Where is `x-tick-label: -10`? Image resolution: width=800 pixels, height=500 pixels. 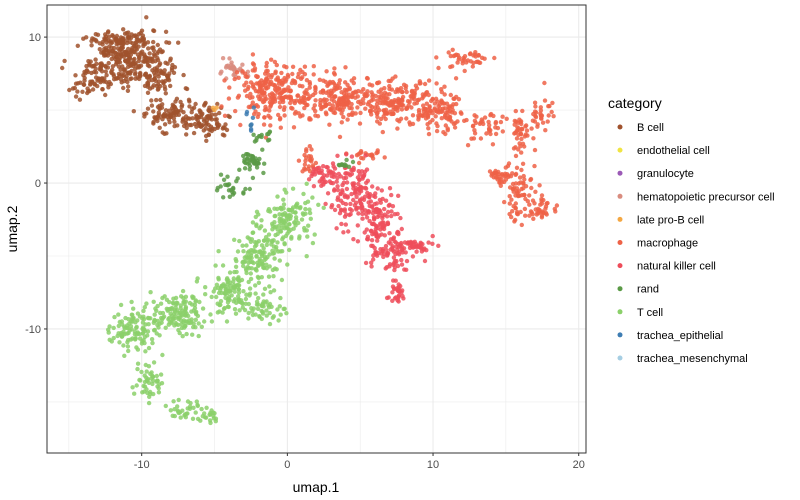 x-tick-label: -10 is located at coordinates (142, 465).